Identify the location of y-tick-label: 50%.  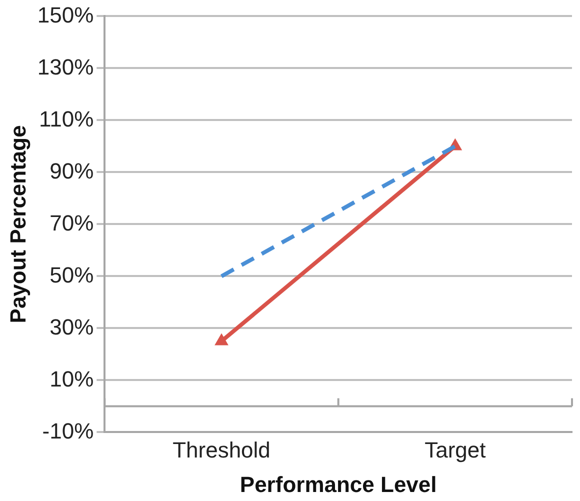
(72, 275).